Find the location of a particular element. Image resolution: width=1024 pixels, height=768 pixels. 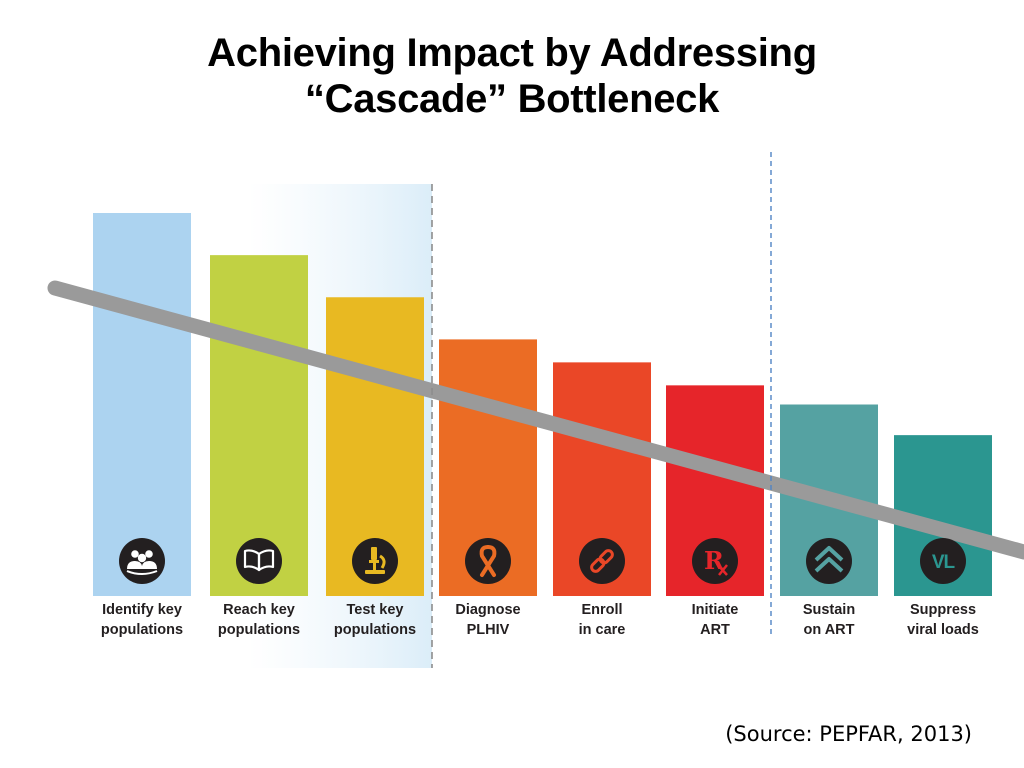

category-label-5-line1: Enroll is located at coordinates (601, 610).